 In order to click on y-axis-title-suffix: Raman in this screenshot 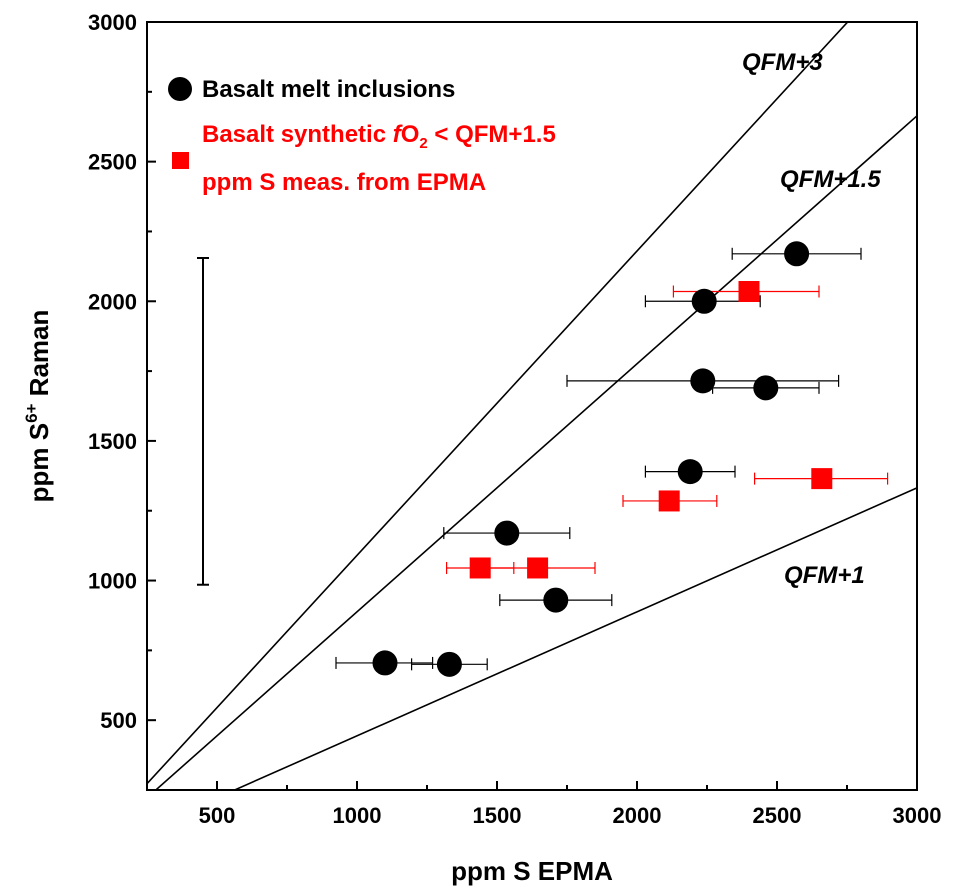, I will do `click(39, 357)`.